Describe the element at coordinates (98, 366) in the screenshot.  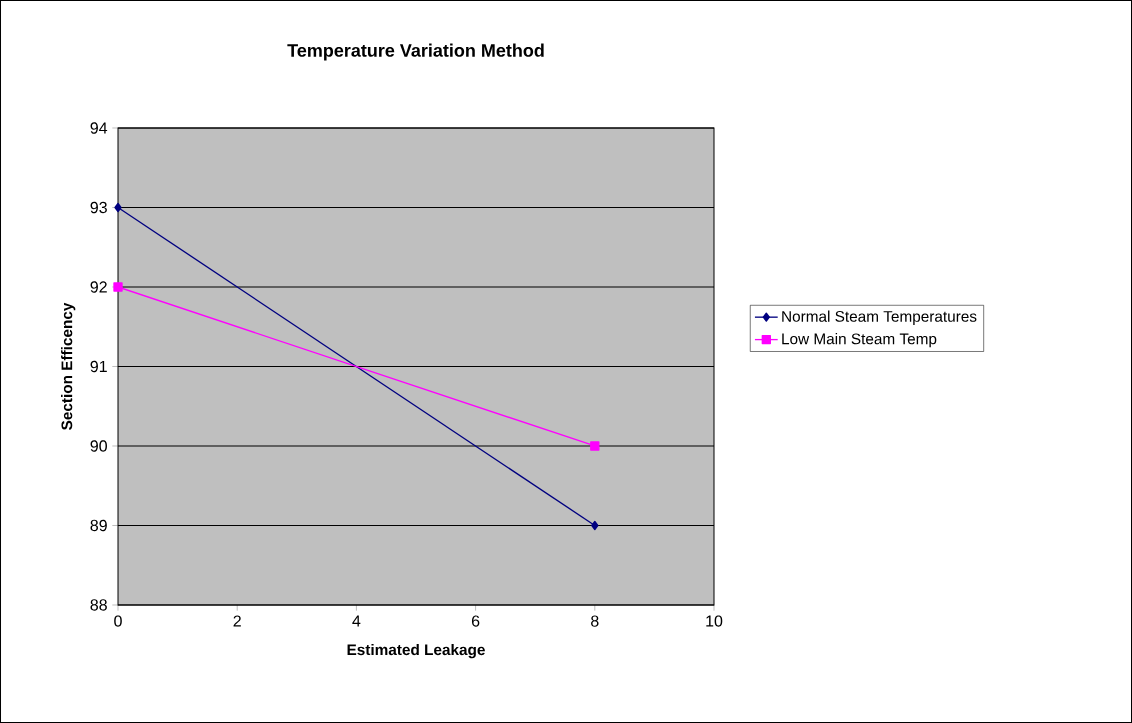
I see `y-tick-label: 91` at that location.